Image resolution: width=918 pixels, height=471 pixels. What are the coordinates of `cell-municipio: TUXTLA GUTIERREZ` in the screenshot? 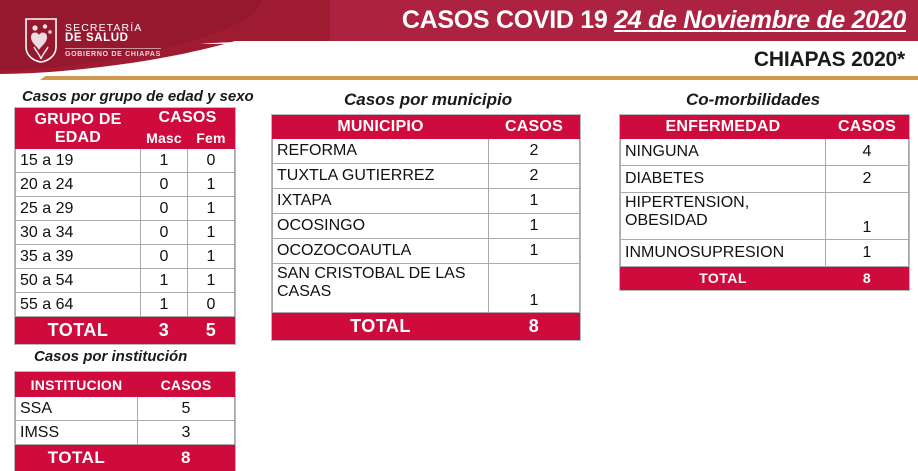 It's located at (380, 176).